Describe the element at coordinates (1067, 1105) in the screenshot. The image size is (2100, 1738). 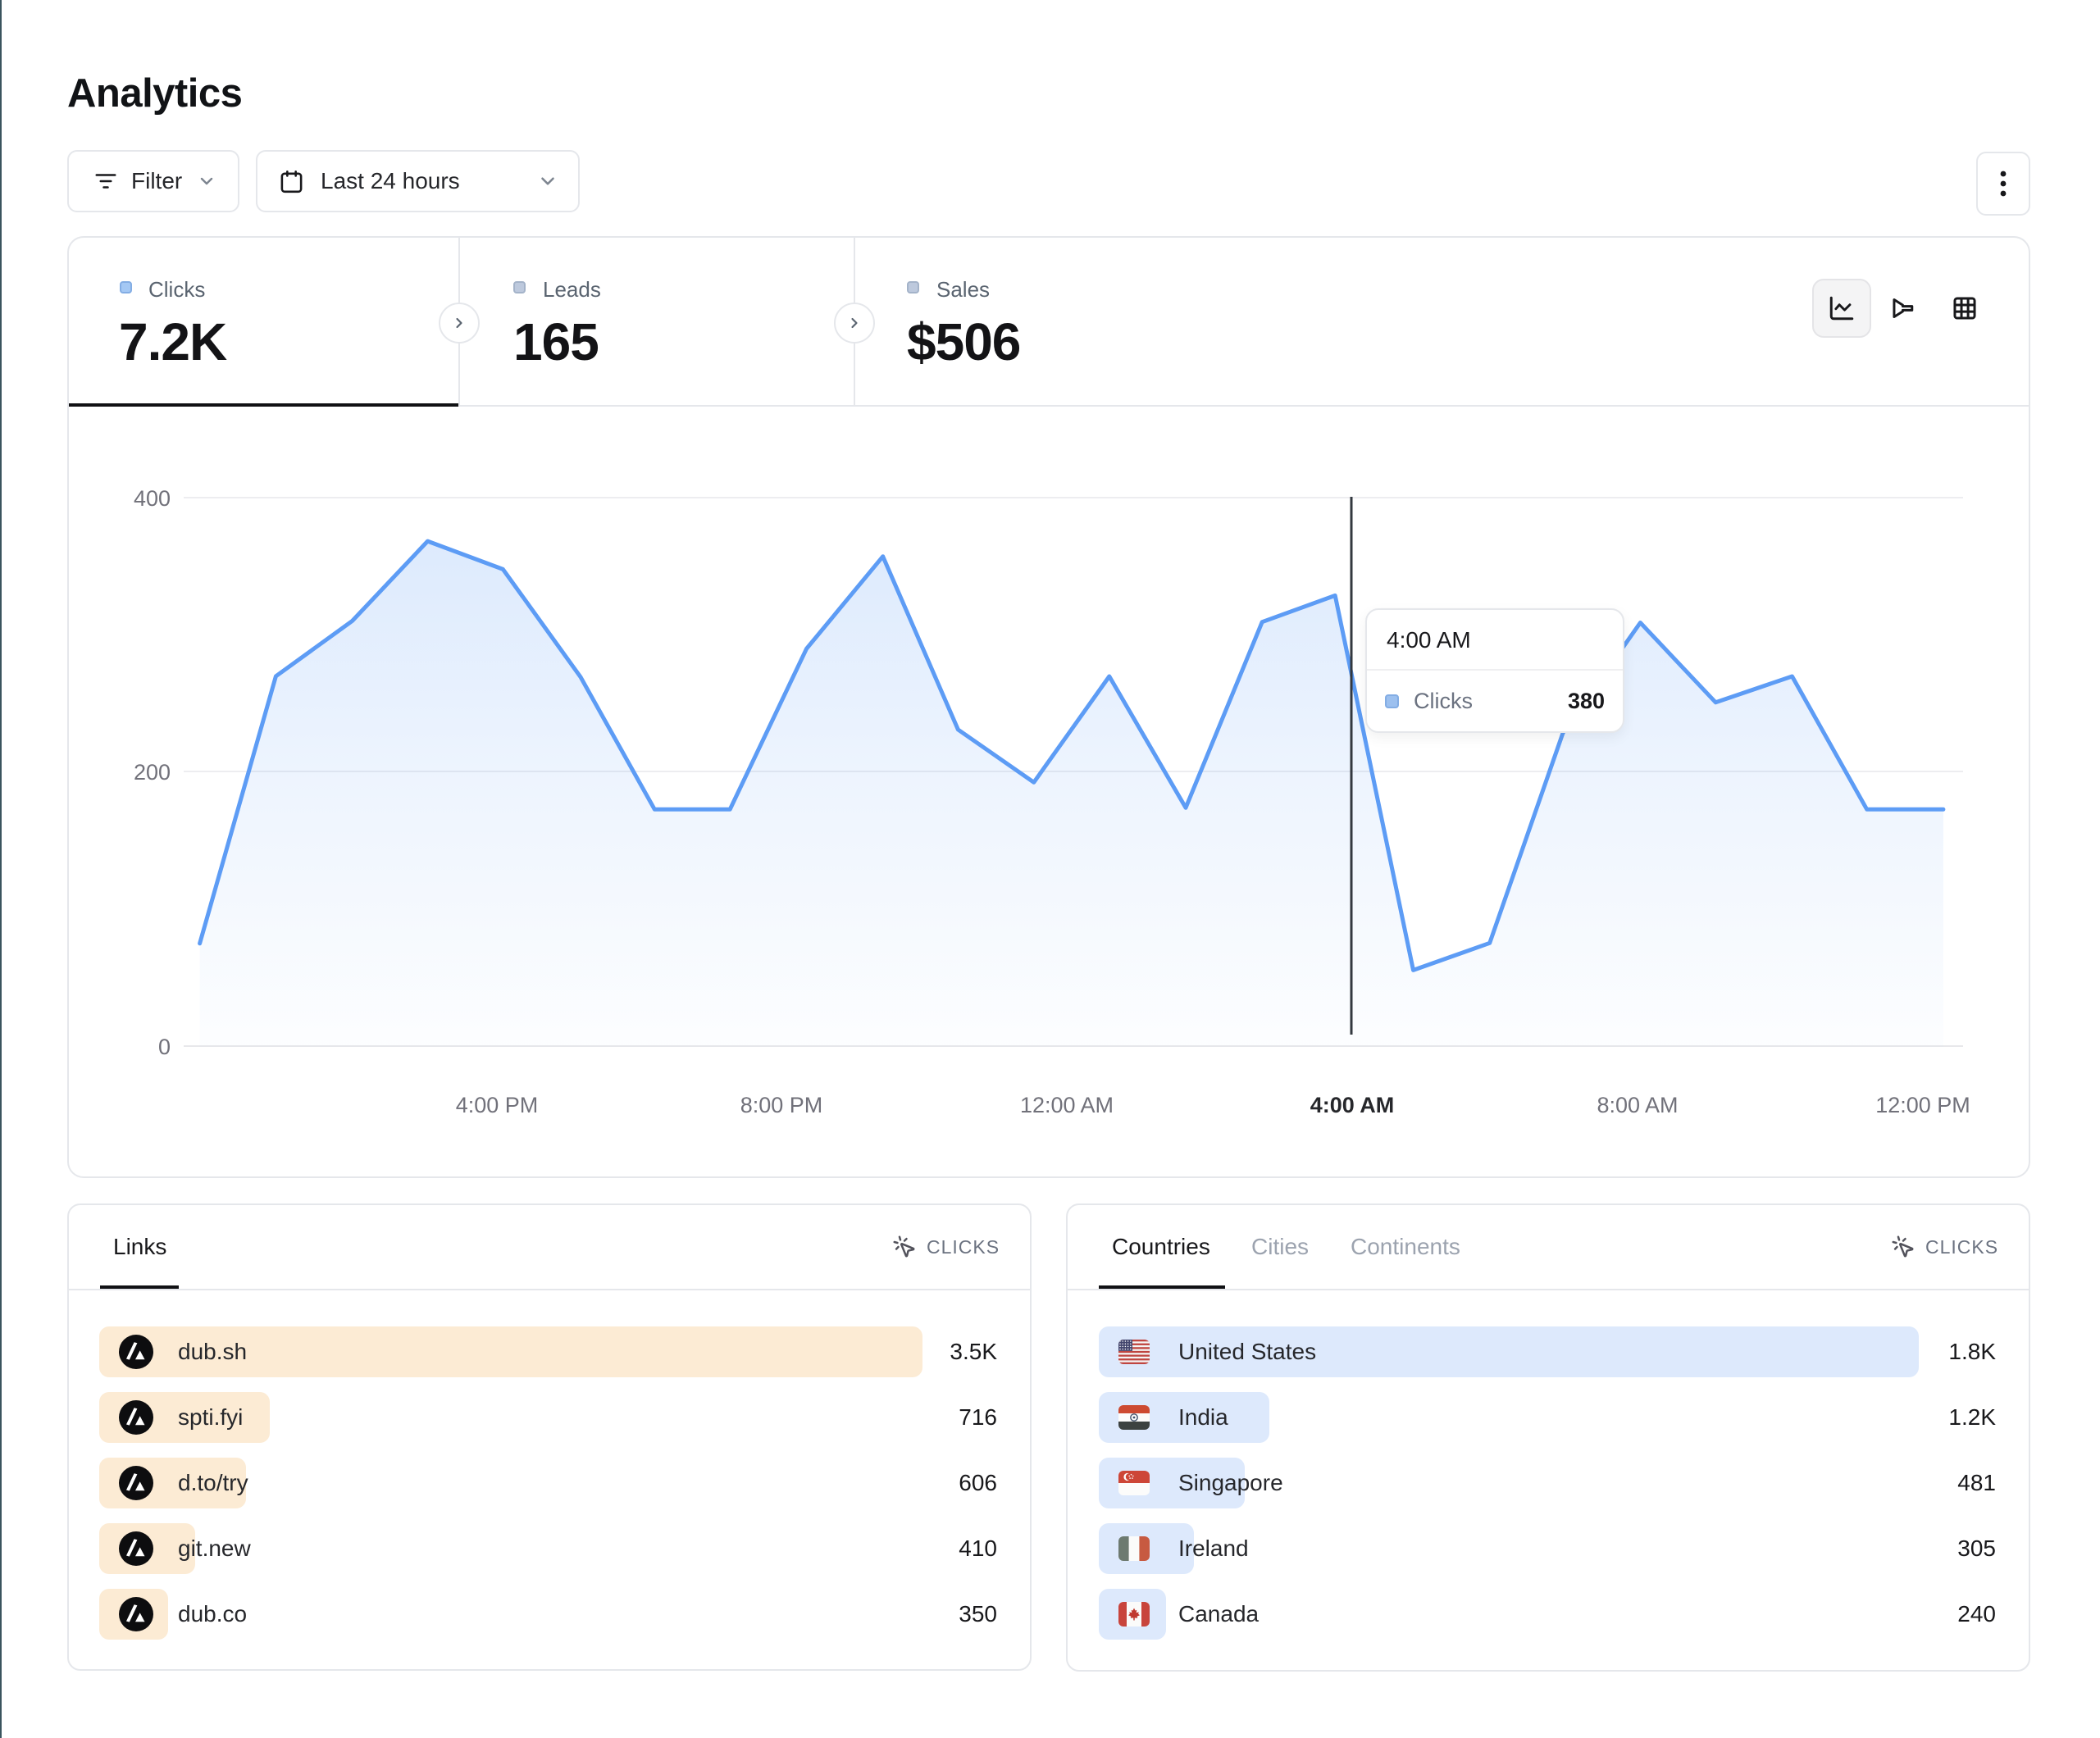
I see `svg-text: 12:00 AM` at that location.